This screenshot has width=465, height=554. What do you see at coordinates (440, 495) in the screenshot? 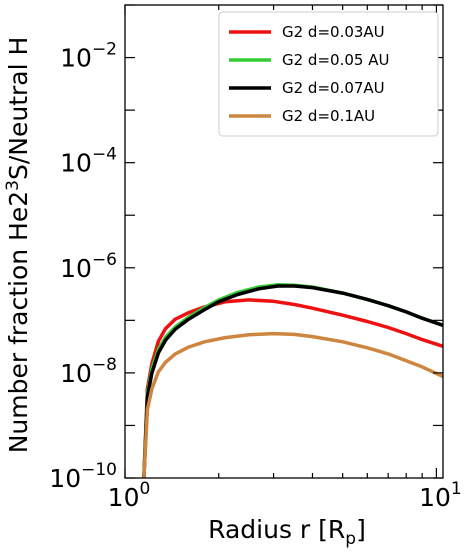
I see `x-tick-label: 10¹` at bounding box center [440, 495].